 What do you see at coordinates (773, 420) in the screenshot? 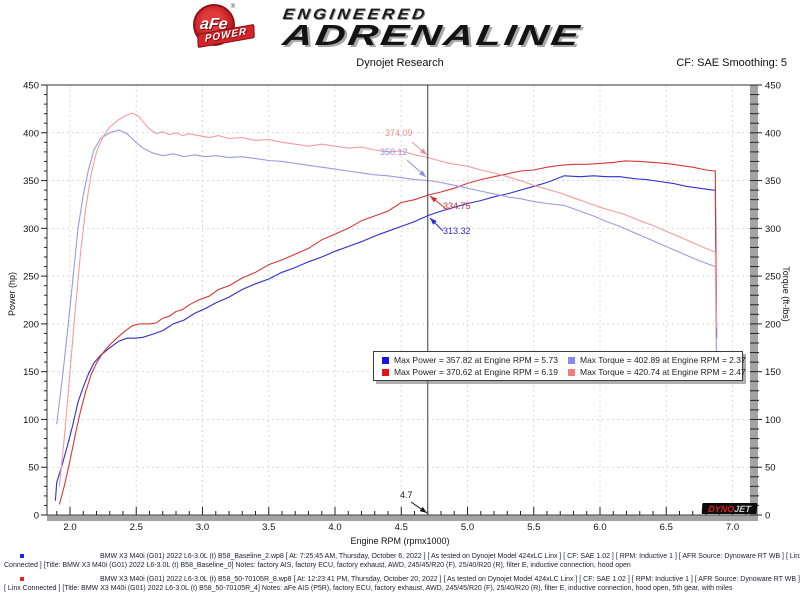
I see `right-tick-label: 100` at bounding box center [773, 420].